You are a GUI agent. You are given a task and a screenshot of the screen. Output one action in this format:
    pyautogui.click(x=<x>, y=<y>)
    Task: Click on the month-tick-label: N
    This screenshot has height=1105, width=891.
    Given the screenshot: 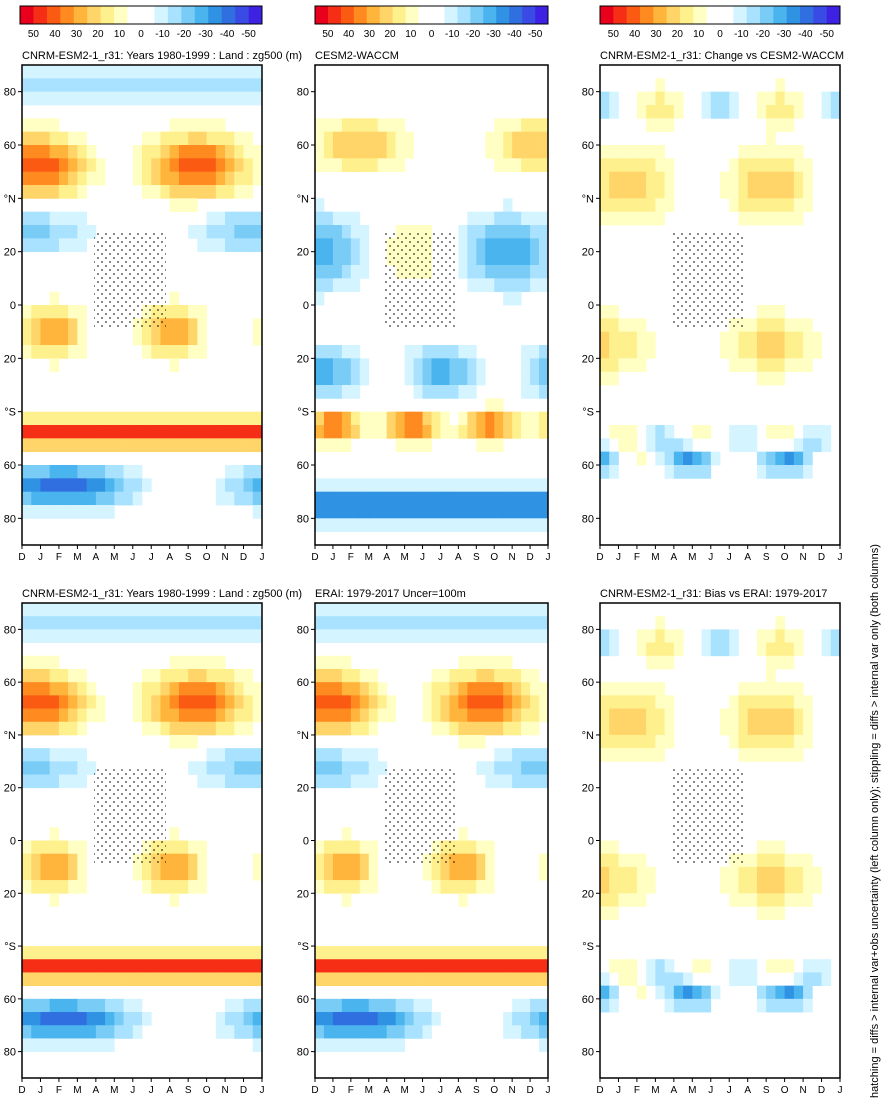 What is the action you would take?
    pyautogui.click(x=224, y=1090)
    